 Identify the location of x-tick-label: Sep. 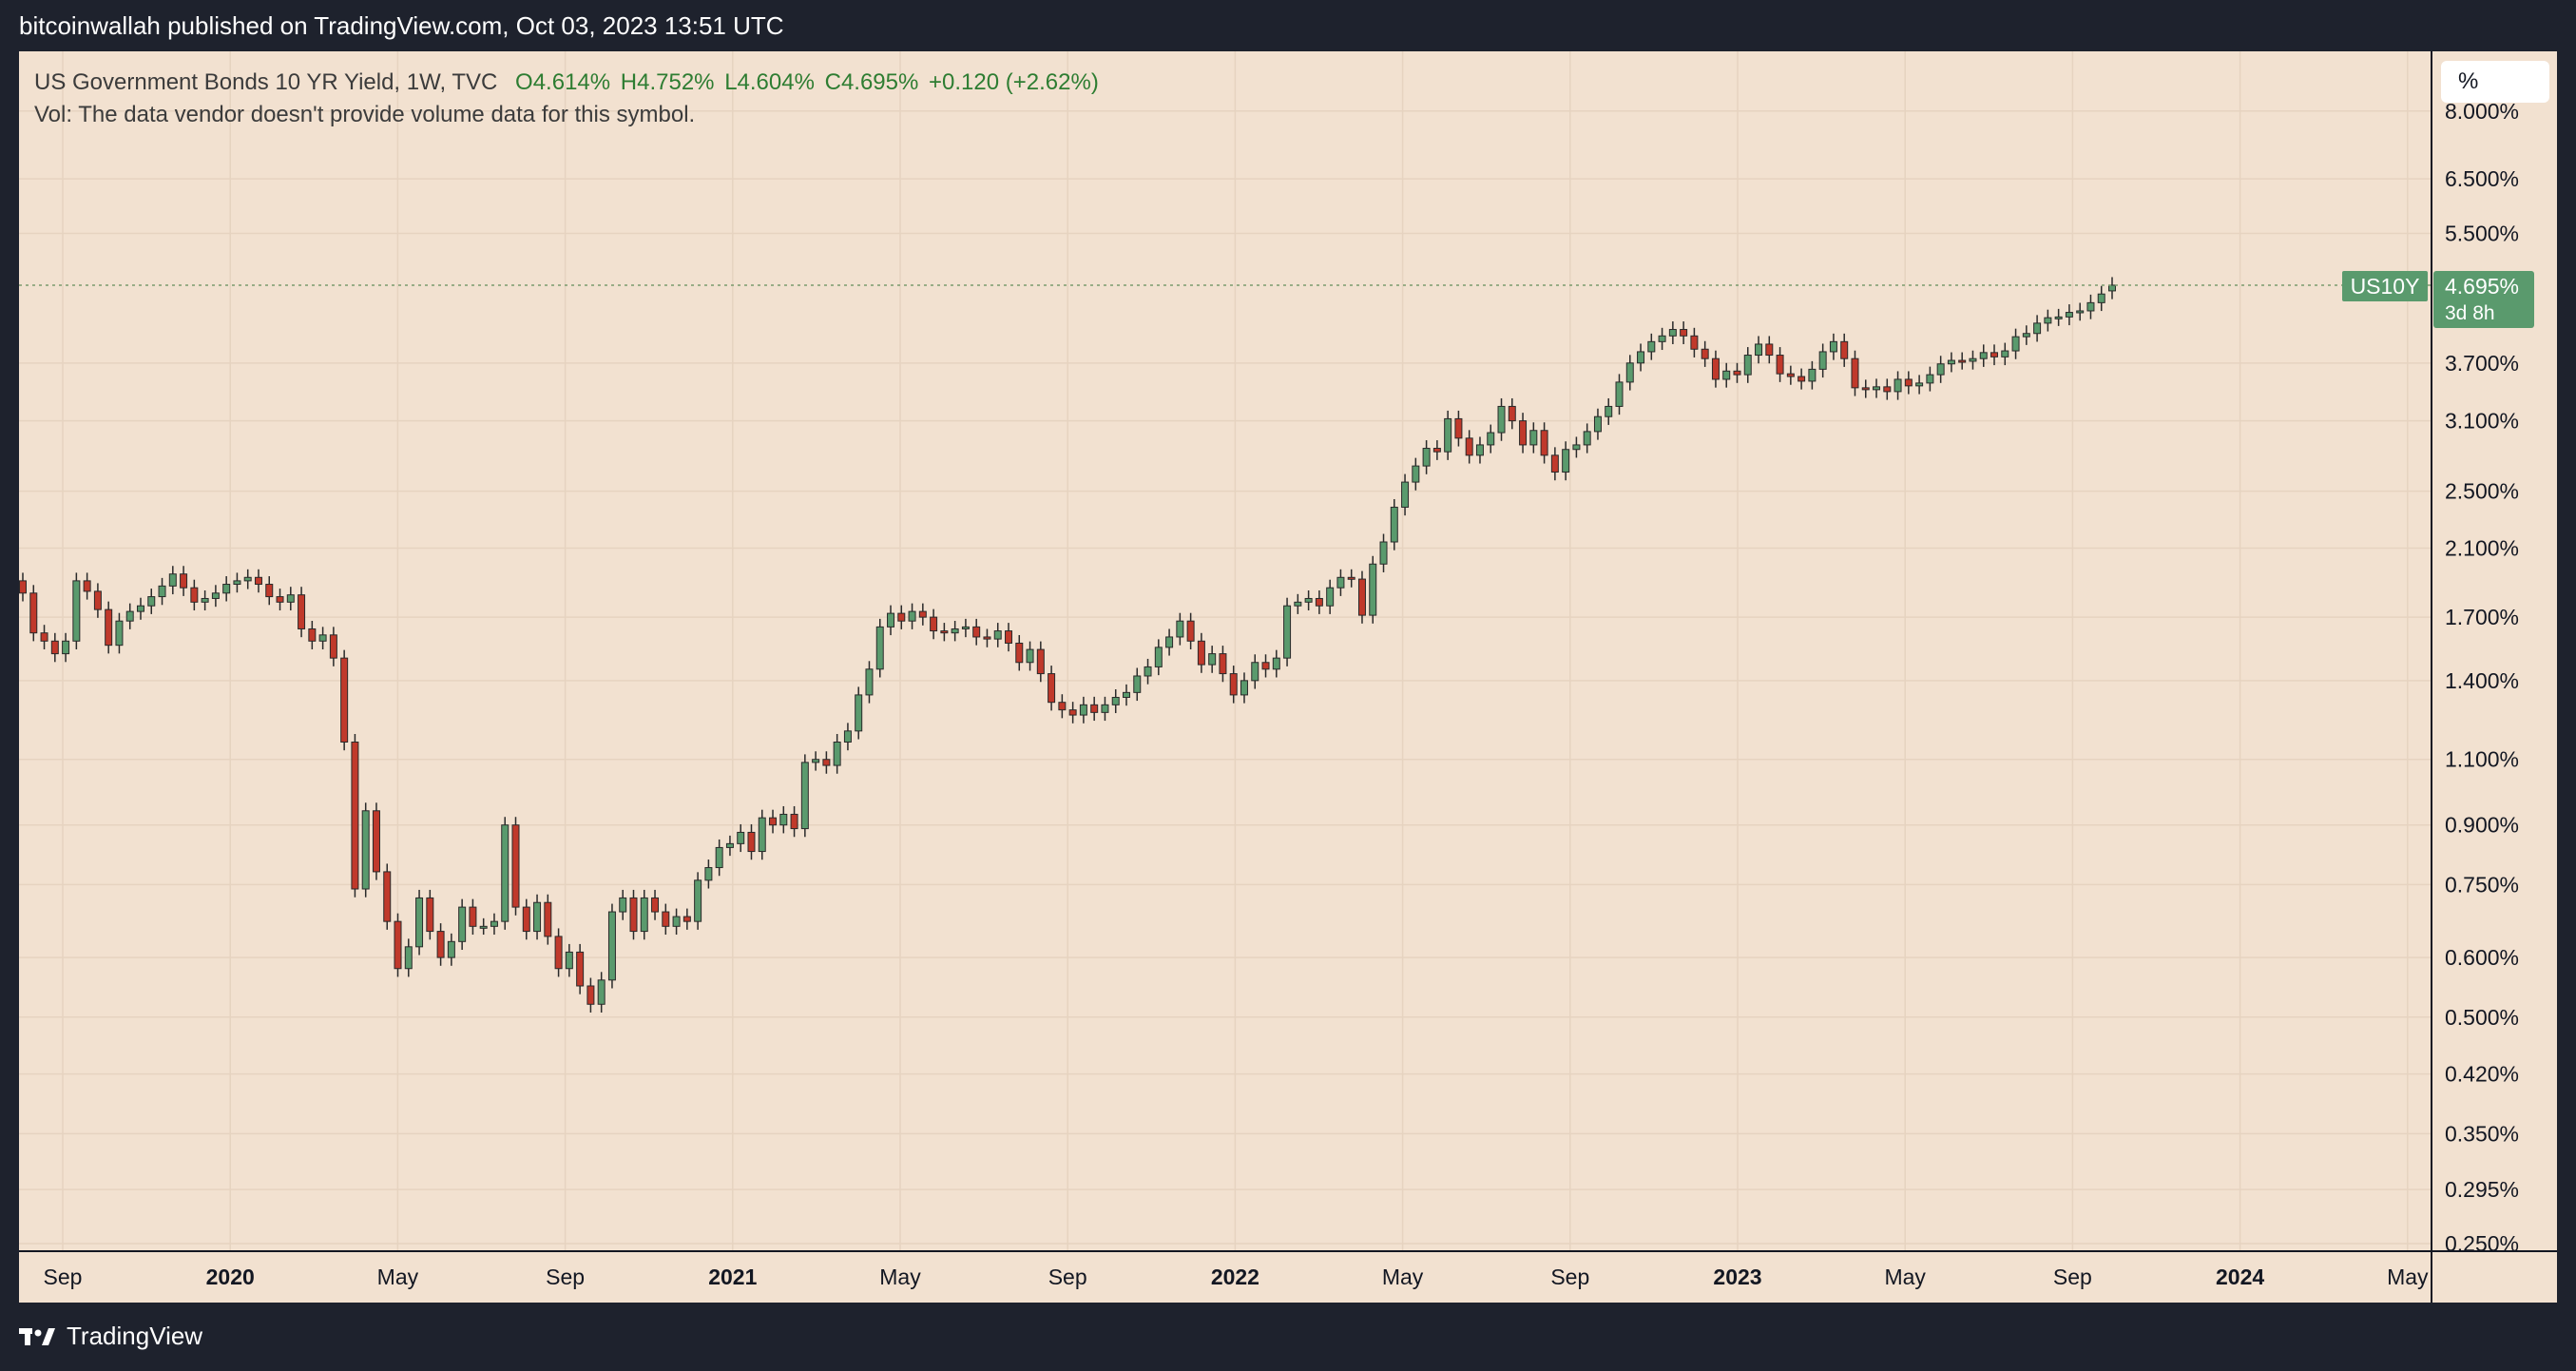
(2072, 1277).